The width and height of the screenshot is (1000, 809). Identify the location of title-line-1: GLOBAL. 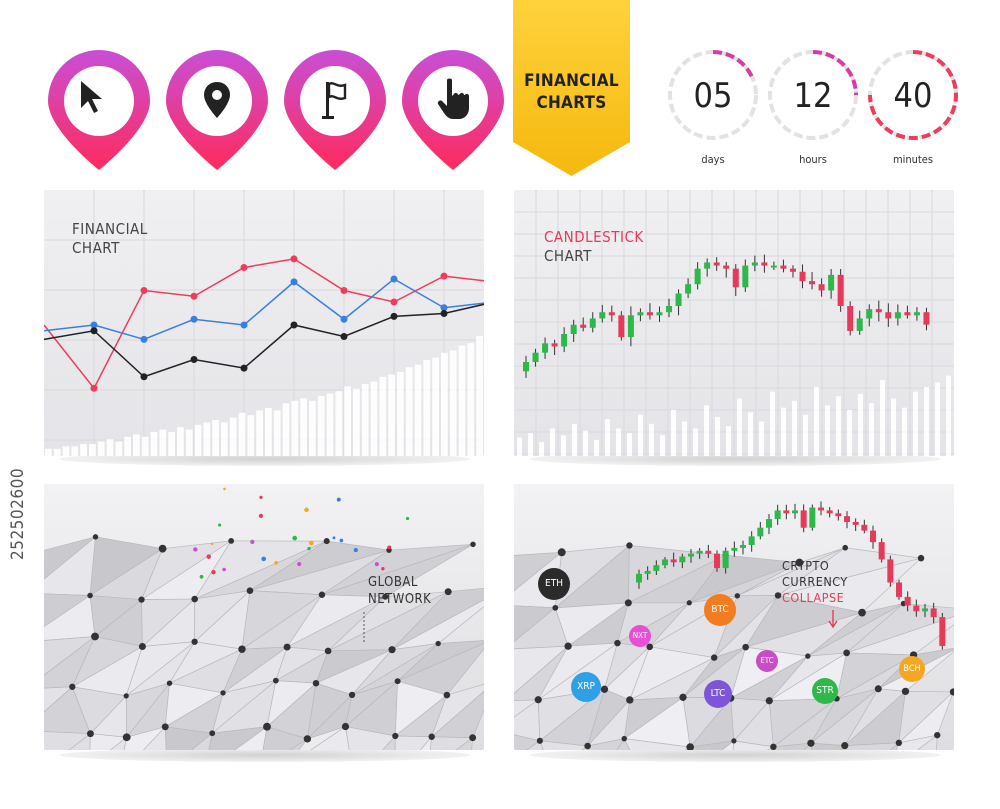
(393, 582).